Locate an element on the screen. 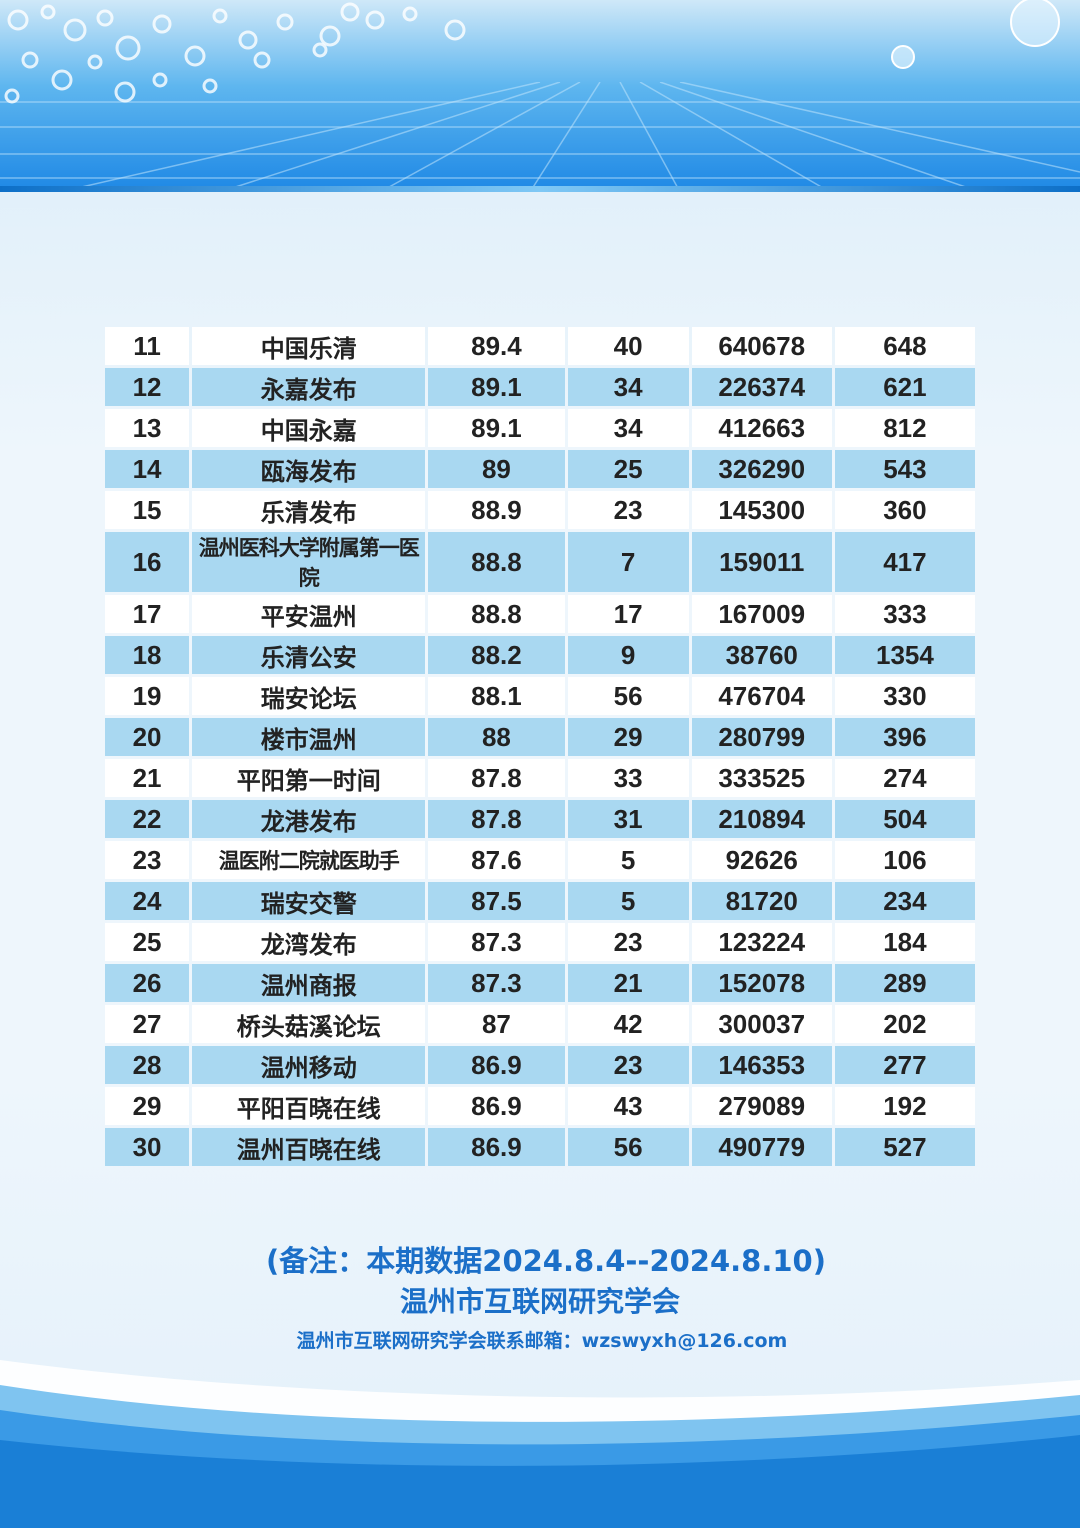  account-name-cell: 瑞安论坛 is located at coordinates (309, 696).